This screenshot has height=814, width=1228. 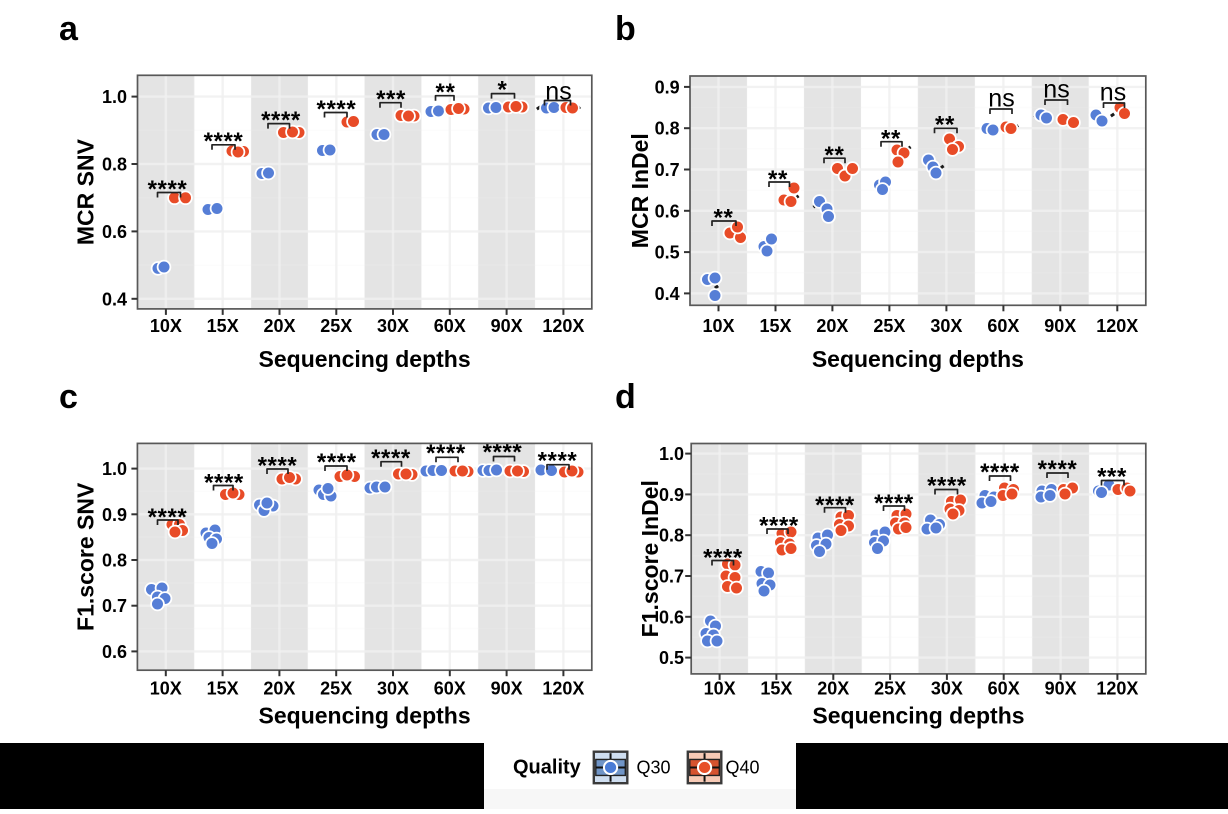 I want to click on svg-text: b, so click(x=625, y=29).